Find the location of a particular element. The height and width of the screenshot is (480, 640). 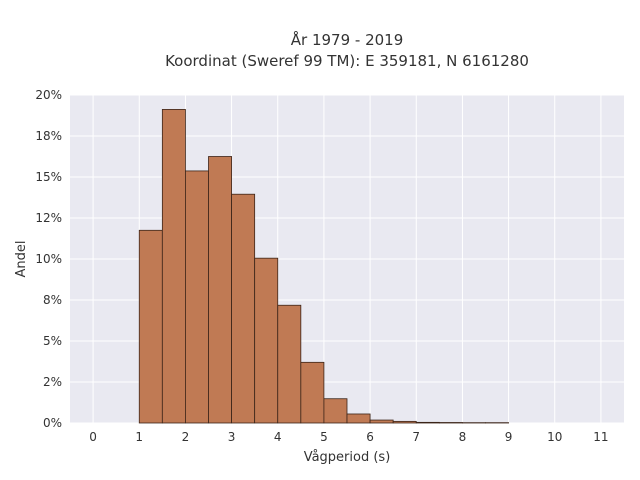

x-tick-label: 10 is located at coordinates (554, 437).